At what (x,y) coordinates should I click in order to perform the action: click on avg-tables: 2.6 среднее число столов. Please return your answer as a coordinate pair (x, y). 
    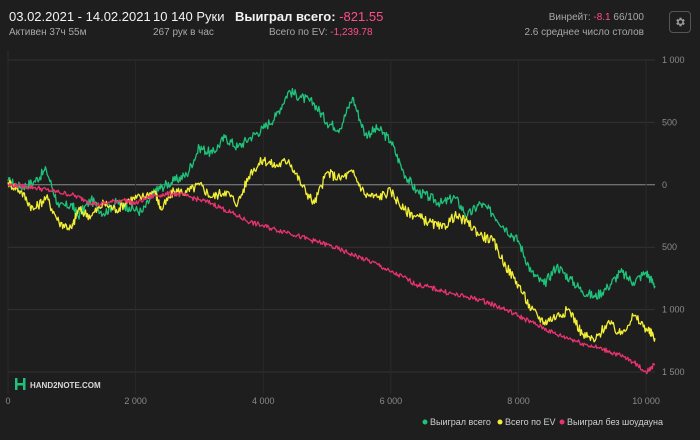
    Looking at the image, I should click on (584, 32).